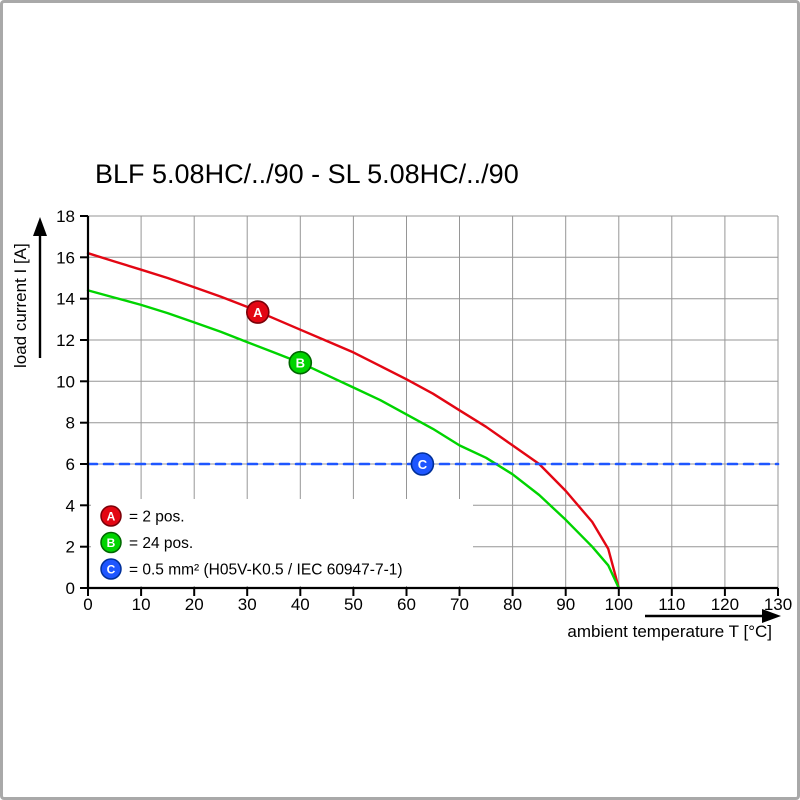  What do you see at coordinates (669, 631) in the screenshot?
I see `x-axis-label: ambient temperature T [°C]` at bounding box center [669, 631].